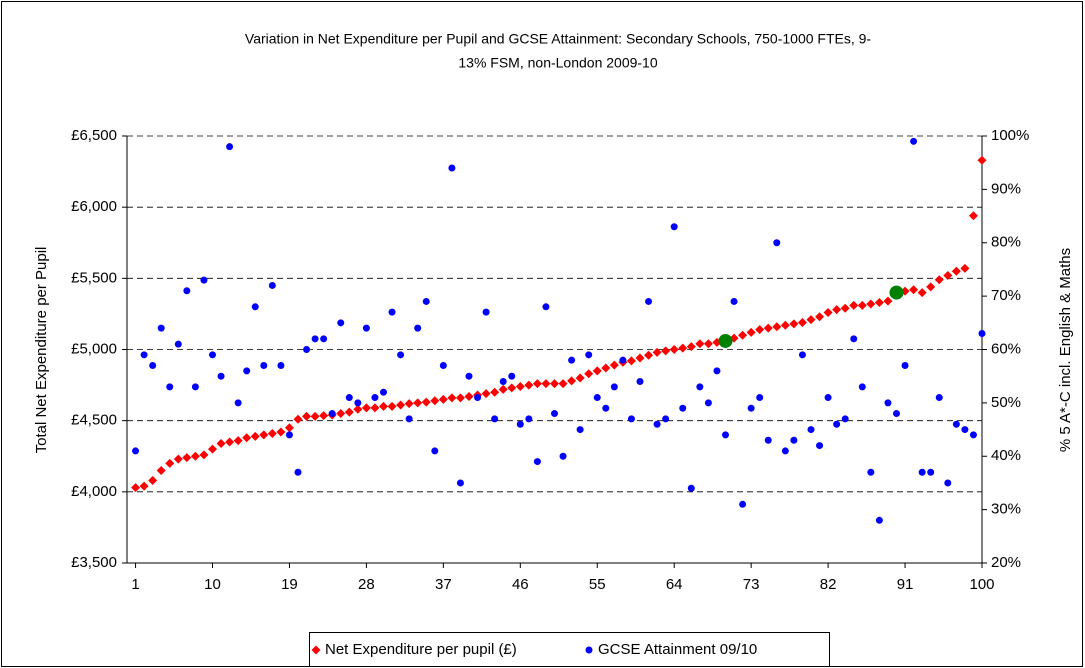 This screenshot has height=668, width=1085. Describe the element at coordinates (421, 649) in the screenshot. I see `legend-label: Net Expenditure per pupil (£)` at that location.